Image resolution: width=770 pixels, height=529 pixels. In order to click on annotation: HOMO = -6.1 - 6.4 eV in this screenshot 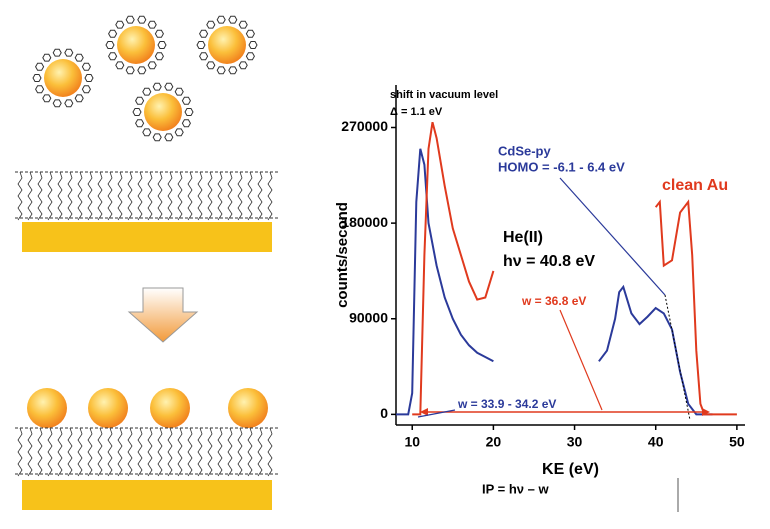, I will do `click(561, 166)`.